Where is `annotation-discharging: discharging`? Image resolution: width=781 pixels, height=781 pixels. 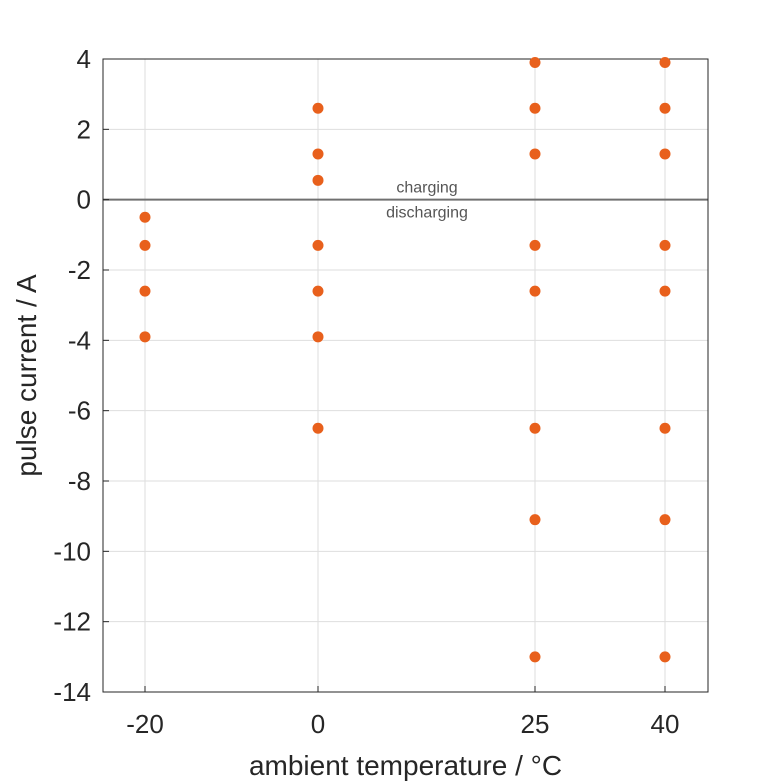
annotation-discharging: discharging is located at coordinates (427, 213).